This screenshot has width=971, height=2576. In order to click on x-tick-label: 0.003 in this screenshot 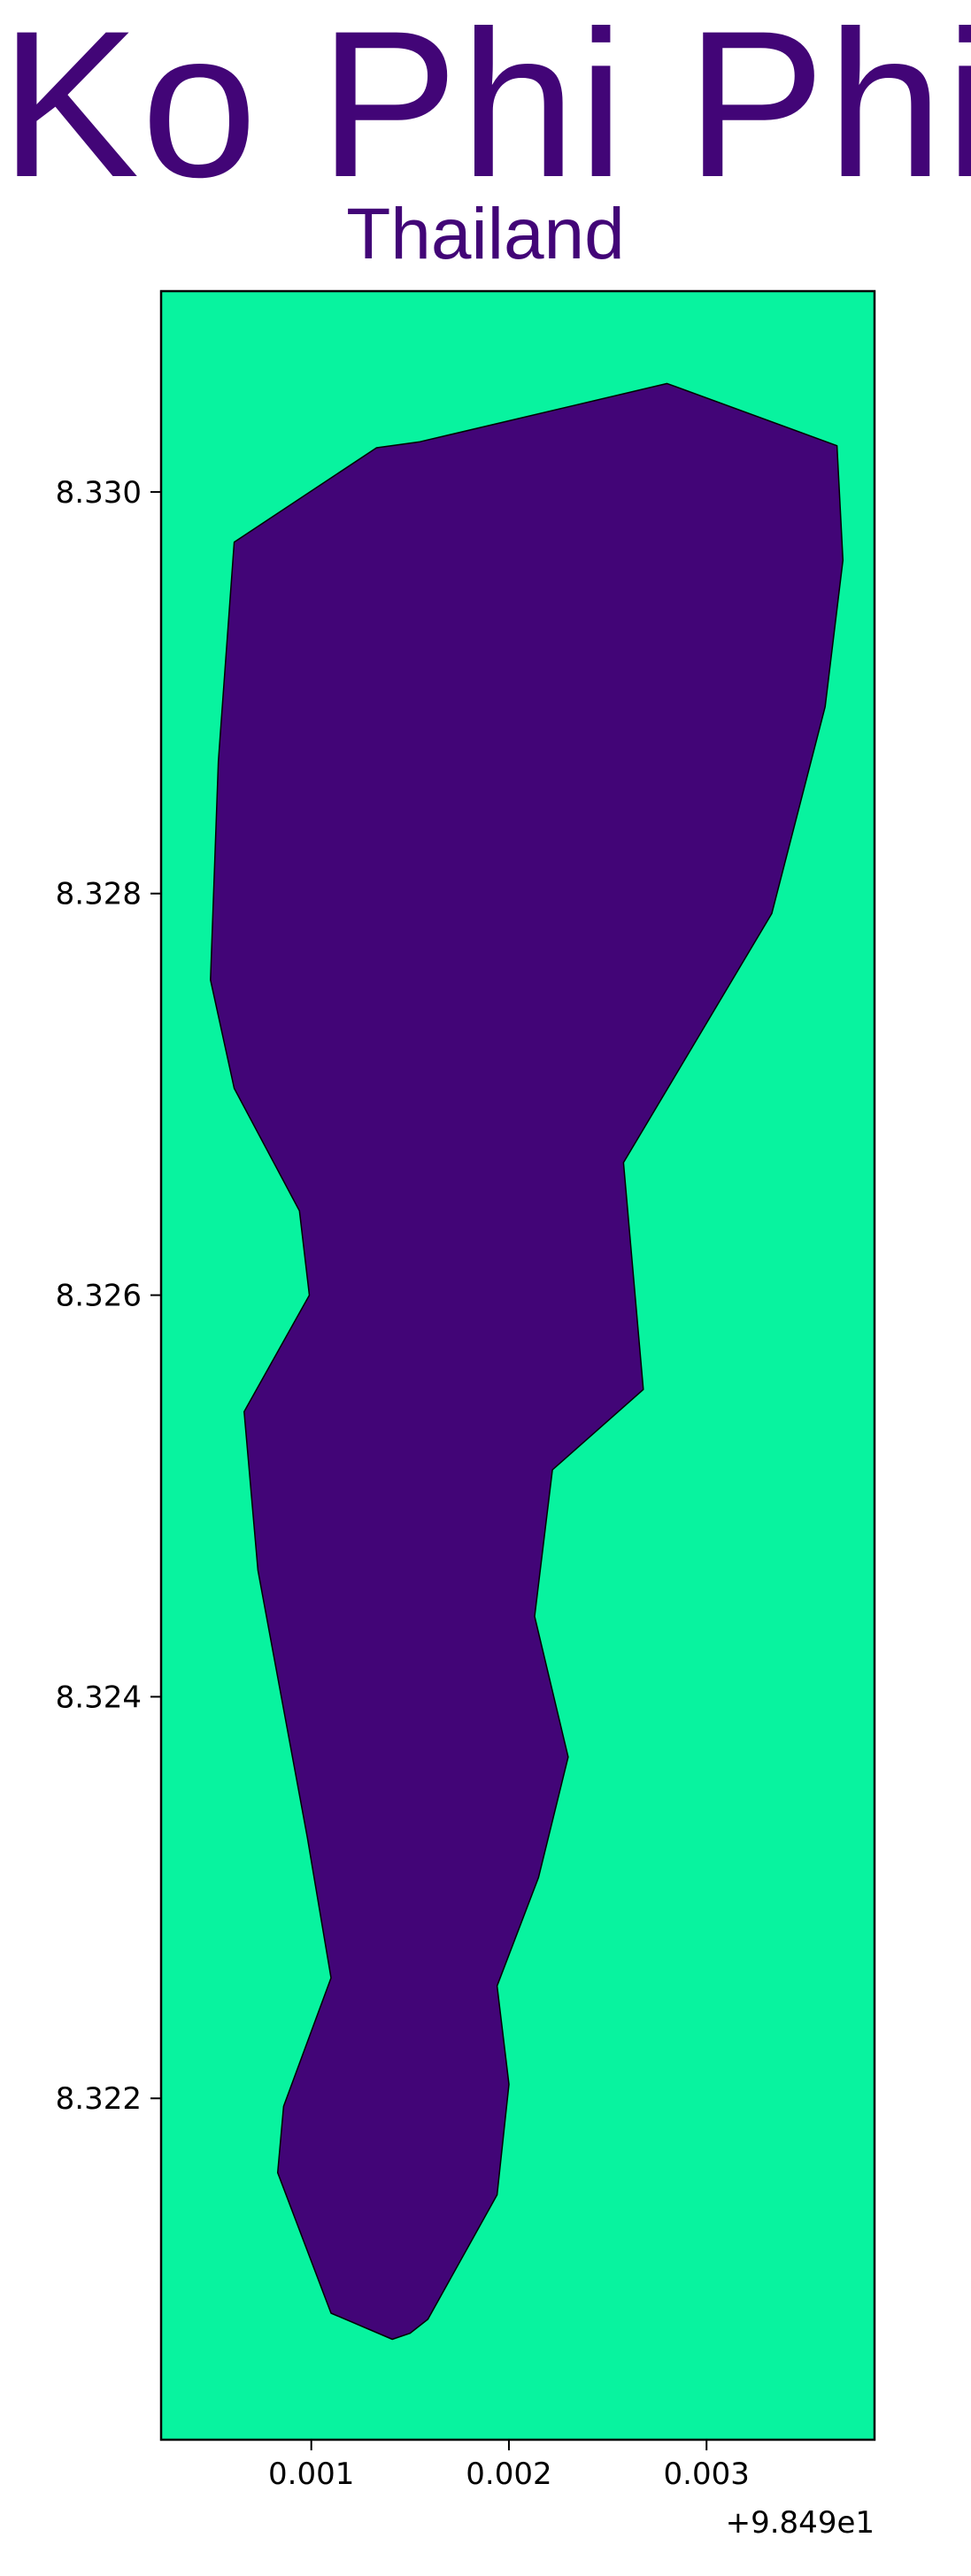, I will do `click(707, 2474)`.